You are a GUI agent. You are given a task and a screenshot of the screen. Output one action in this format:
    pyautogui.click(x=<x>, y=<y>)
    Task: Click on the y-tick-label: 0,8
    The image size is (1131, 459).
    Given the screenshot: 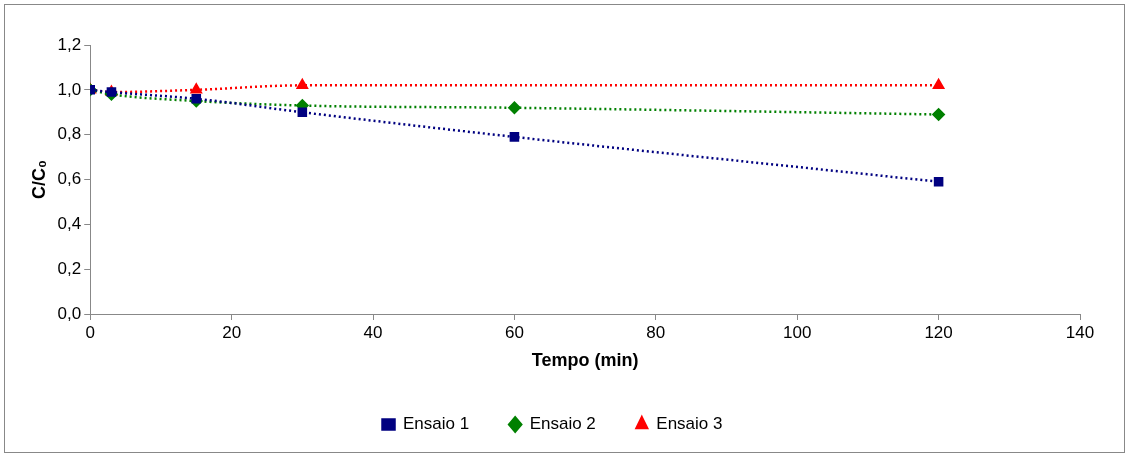 What is the action you would take?
    pyautogui.click(x=69, y=134)
    